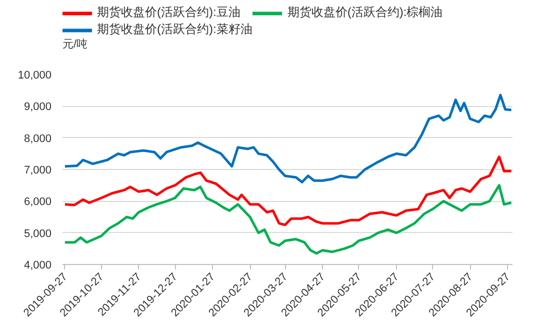  I want to click on y-tick-label: 10,000, so click(35, 76).